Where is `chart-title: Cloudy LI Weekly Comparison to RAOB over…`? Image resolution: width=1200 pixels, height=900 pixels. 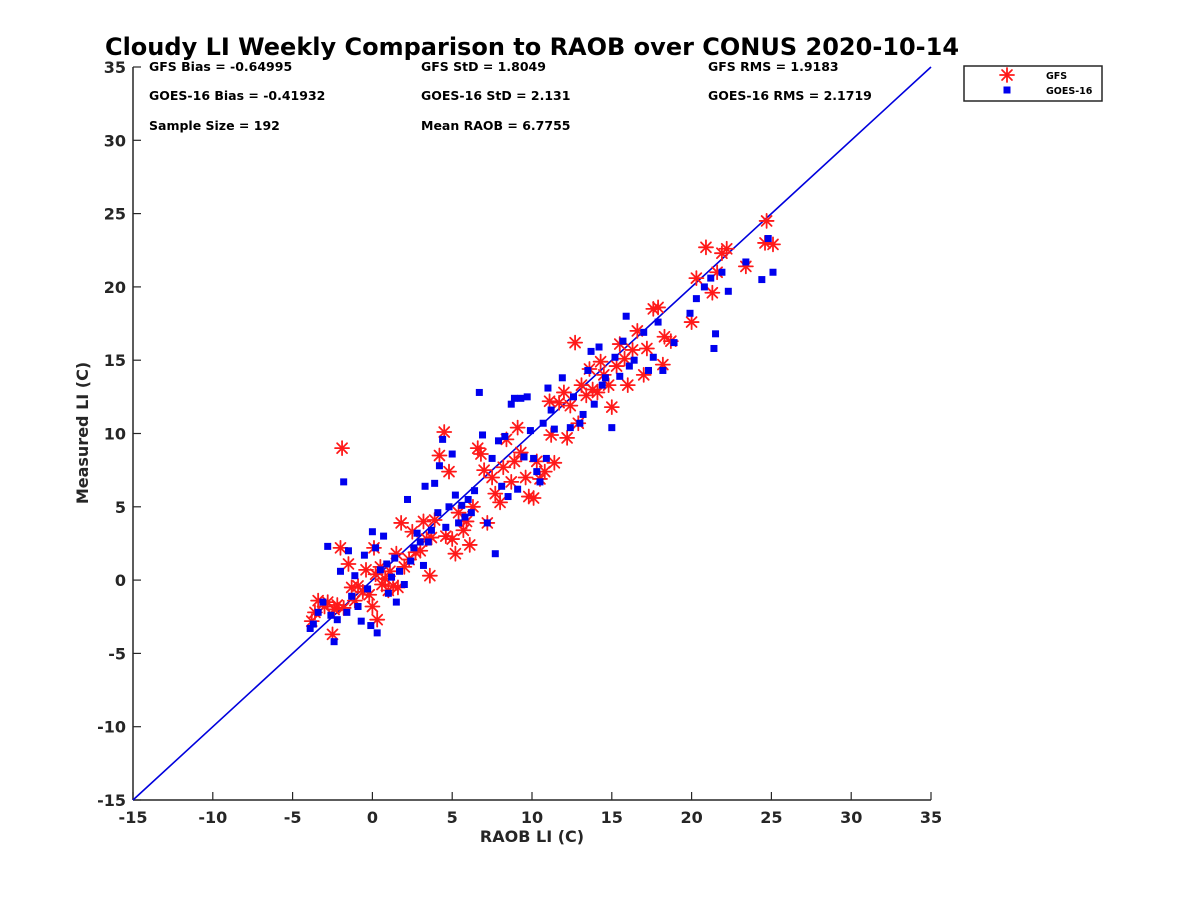 chart-title: Cloudy LI Weekly Comparison to RAOB over… is located at coordinates (532, 47).